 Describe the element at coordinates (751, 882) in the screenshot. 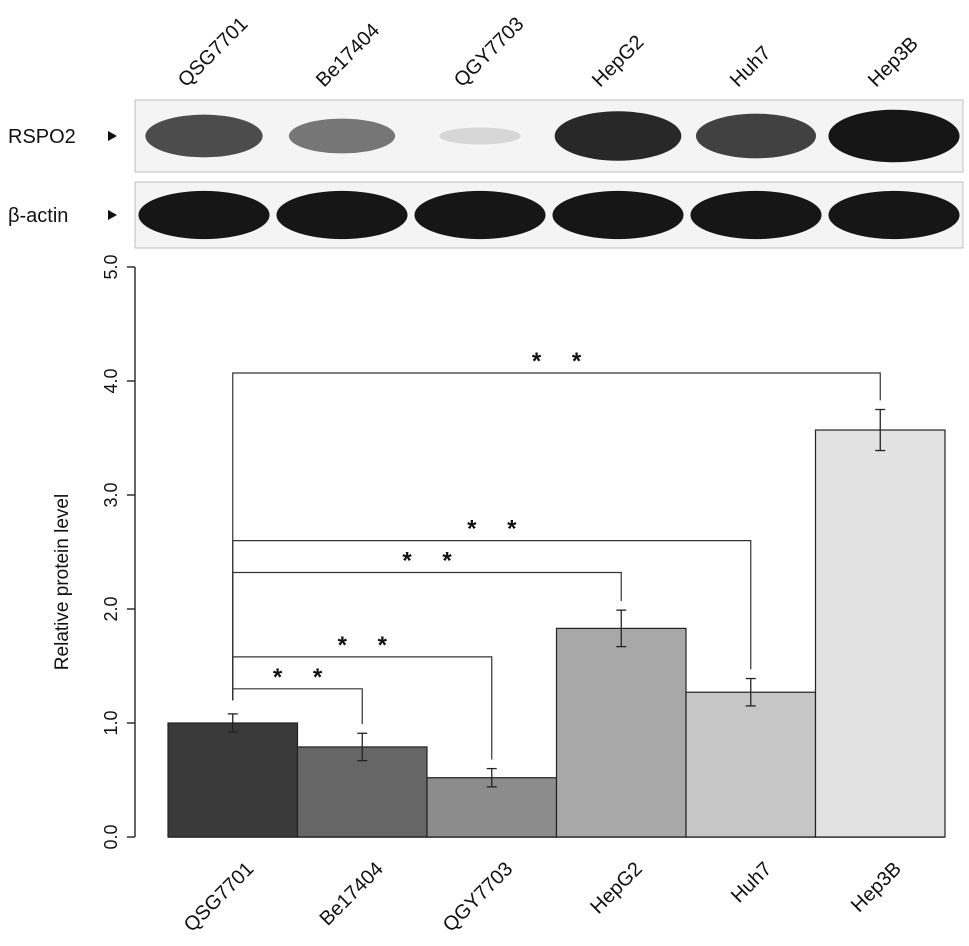

I see `x-tick-label: Huh7` at that location.